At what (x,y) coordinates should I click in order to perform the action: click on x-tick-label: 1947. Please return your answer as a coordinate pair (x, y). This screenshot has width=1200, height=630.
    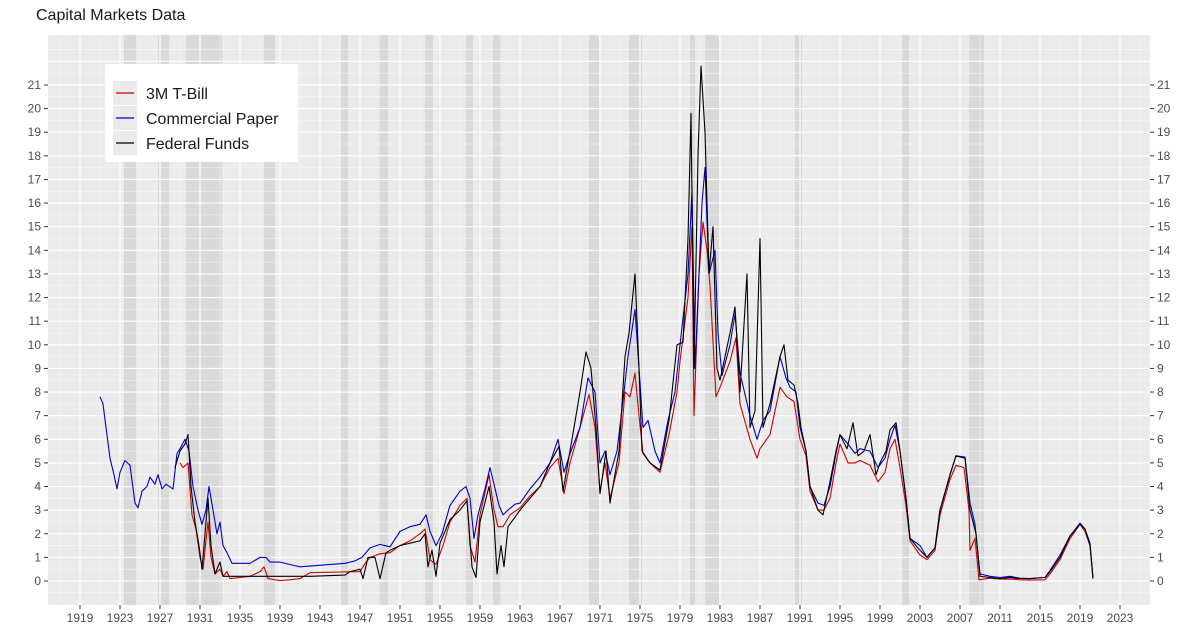
    Looking at the image, I should click on (360, 618).